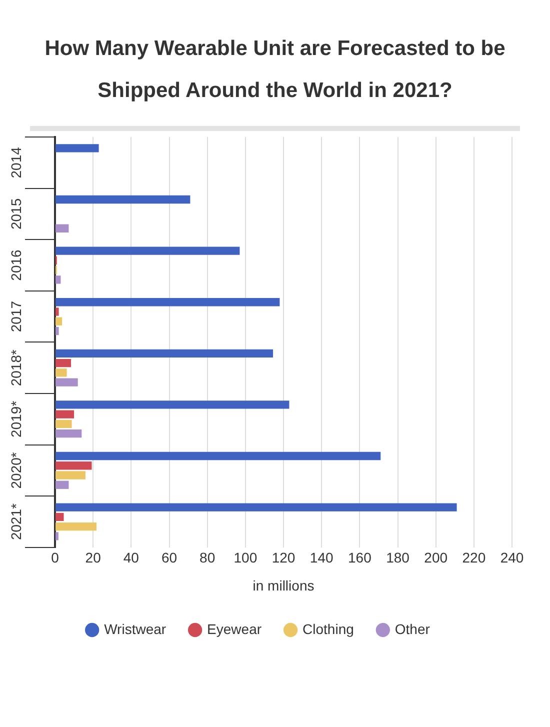  Describe the element at coordinates (208, 558) in the screenshot. I see `x-tick-label: 80` at that location.